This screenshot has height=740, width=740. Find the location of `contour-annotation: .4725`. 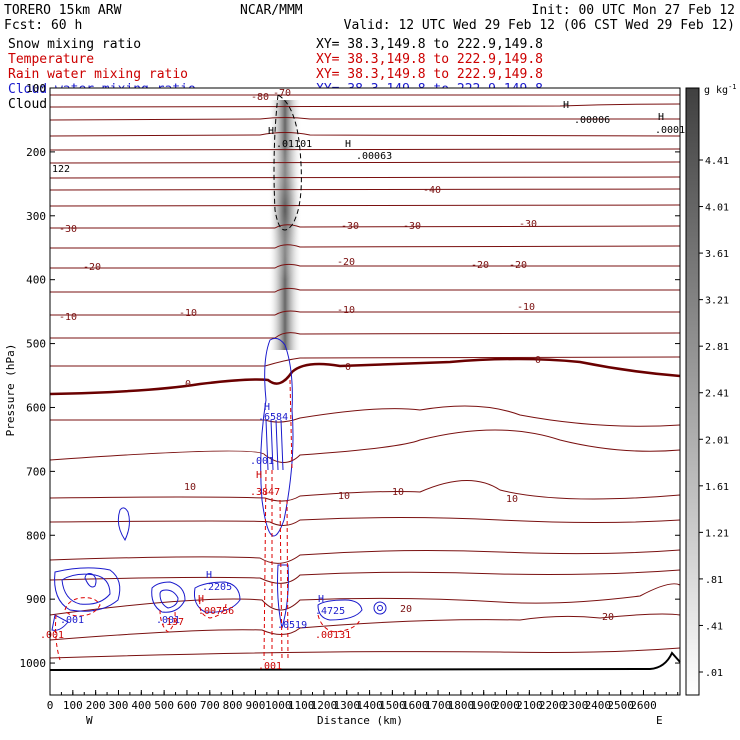

contour-annotation: .4725 is located at coordinates (330, 611).